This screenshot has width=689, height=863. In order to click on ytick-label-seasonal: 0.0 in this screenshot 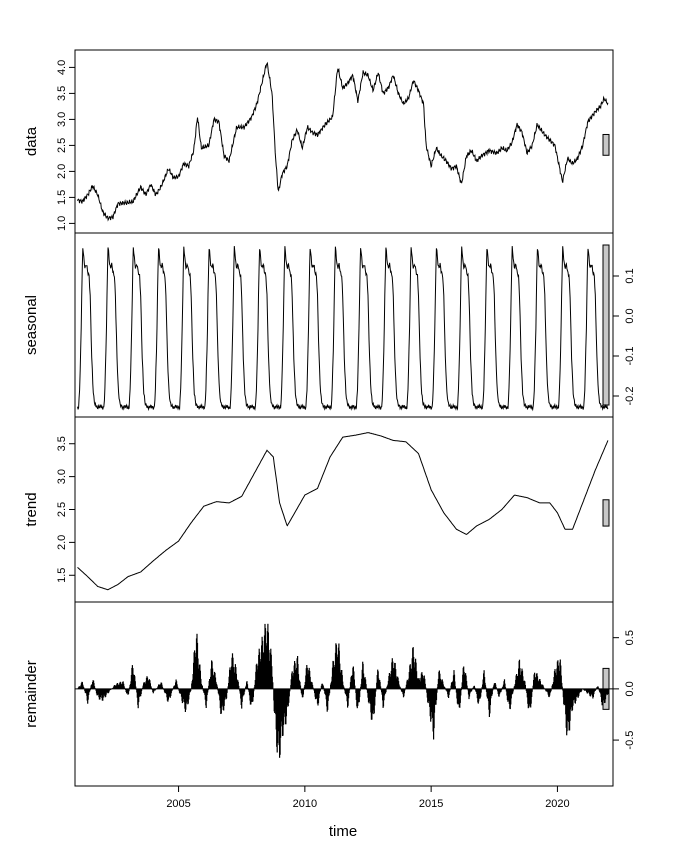, I will do `click(630, 315)`.